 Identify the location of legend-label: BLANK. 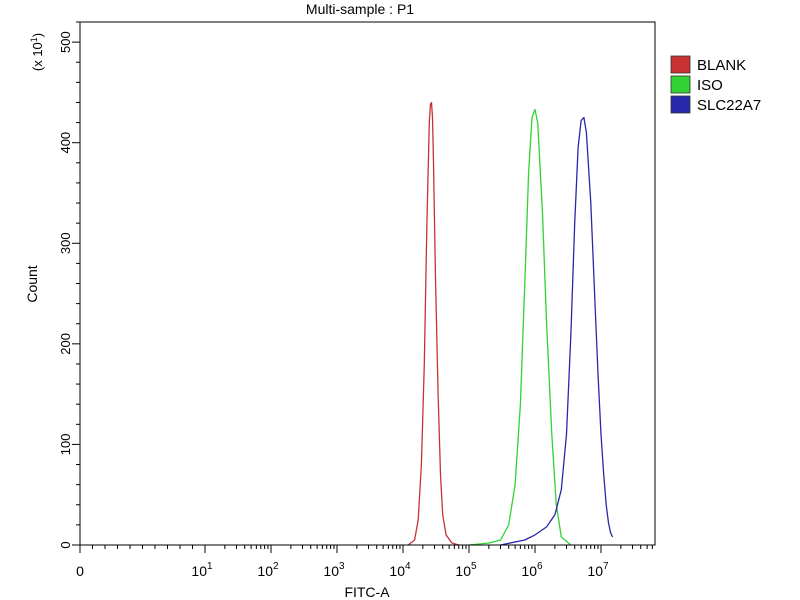
(721, 65).